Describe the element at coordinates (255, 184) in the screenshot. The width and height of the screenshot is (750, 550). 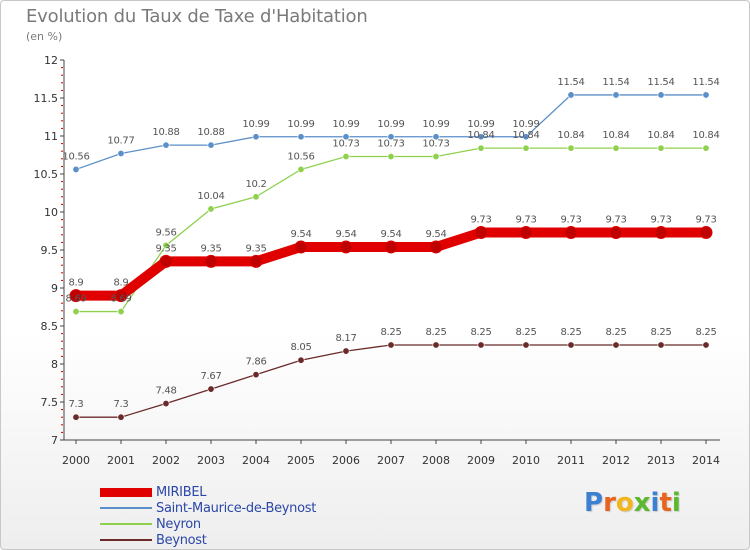
I see `data-label: 10.2` at that location.